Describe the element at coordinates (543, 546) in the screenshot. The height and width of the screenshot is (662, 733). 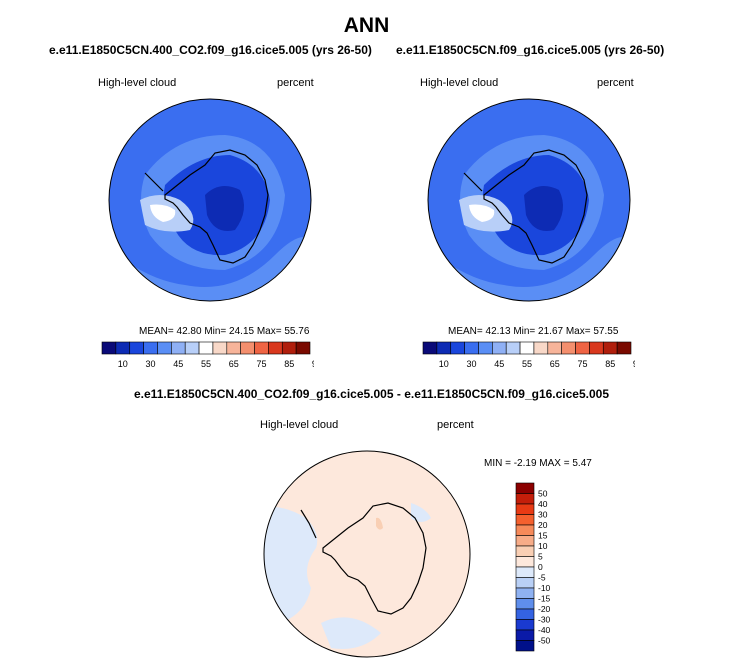
I see `panel3-colorbar-label: 10` at that location.